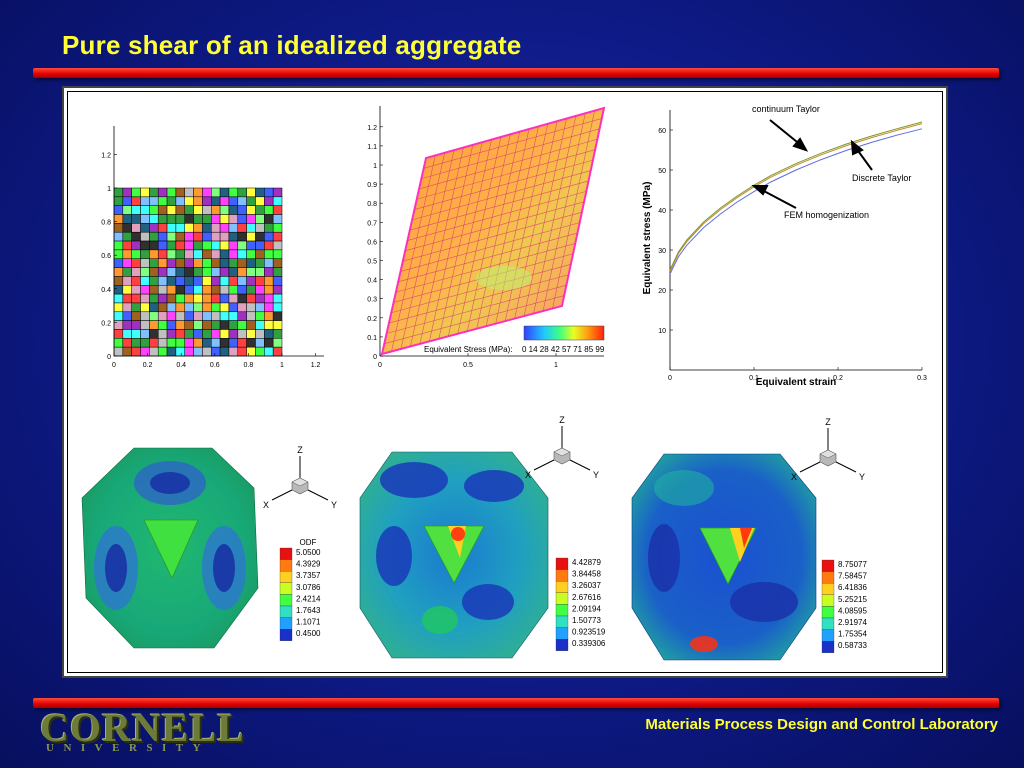  Describe the element at coordinates (828, 449) in the screenshot. I see `axes-triad: Z X Y` at that location.